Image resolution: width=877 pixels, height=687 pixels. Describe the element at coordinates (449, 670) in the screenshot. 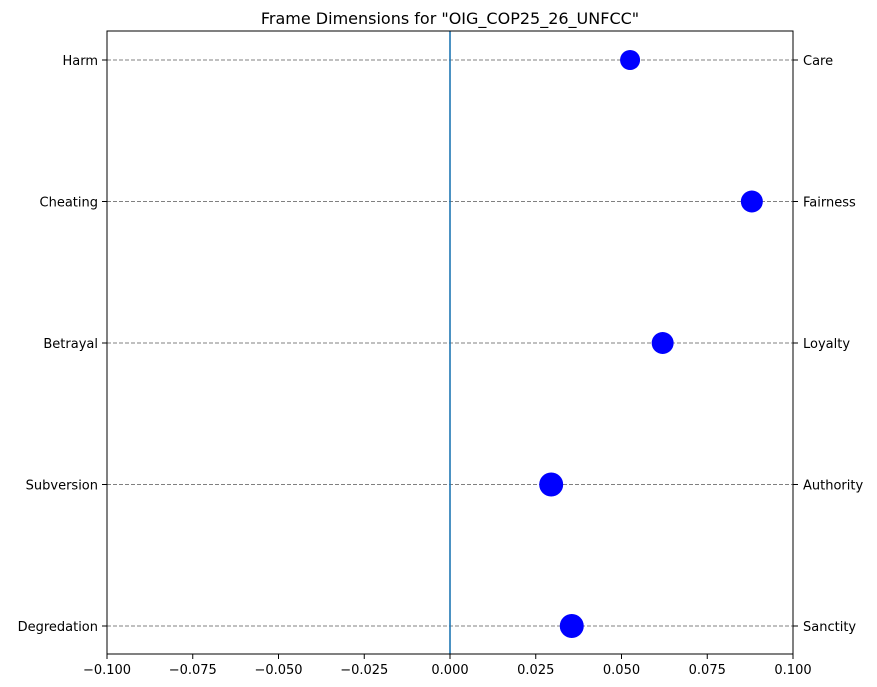

I see `x-tick-label: 0.000` at that location.